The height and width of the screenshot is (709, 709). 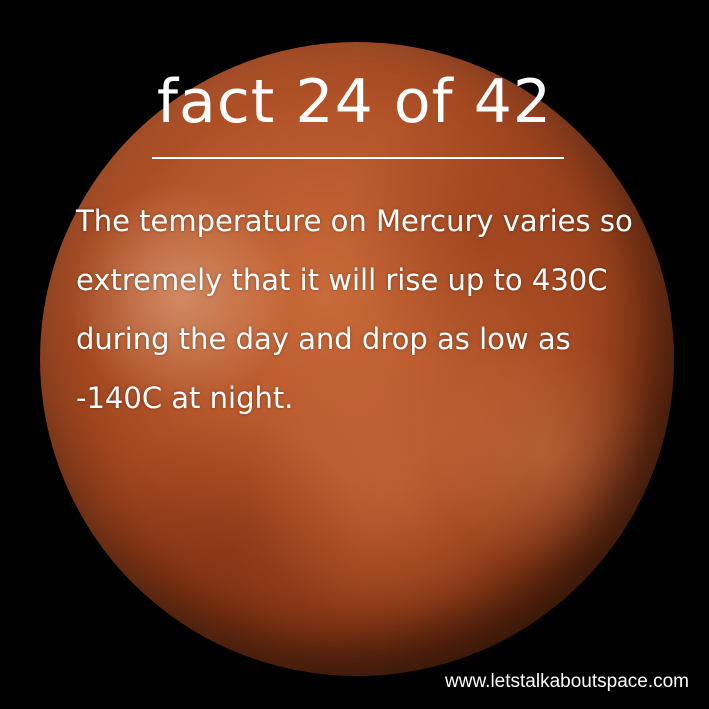 I want to click on fact-title: fact 24 of 42, so click(x=354, y=102).